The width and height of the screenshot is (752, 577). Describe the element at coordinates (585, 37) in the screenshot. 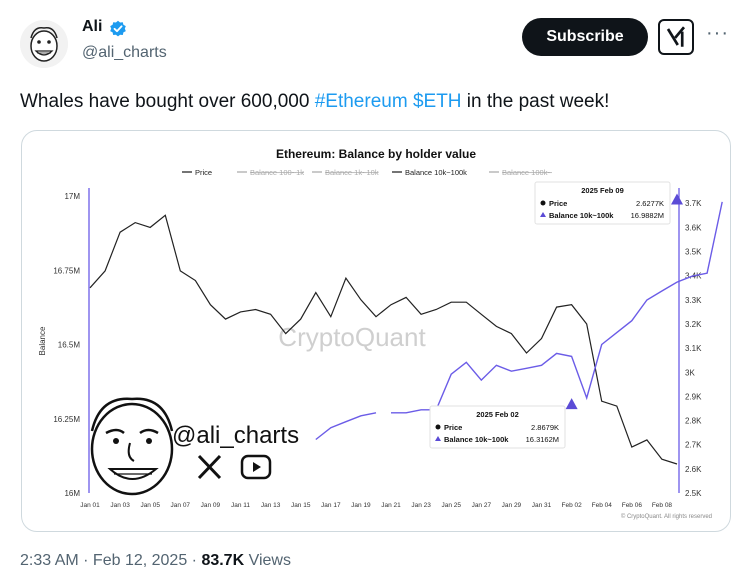

I see `subscribe-button: Subscribe` at that location.